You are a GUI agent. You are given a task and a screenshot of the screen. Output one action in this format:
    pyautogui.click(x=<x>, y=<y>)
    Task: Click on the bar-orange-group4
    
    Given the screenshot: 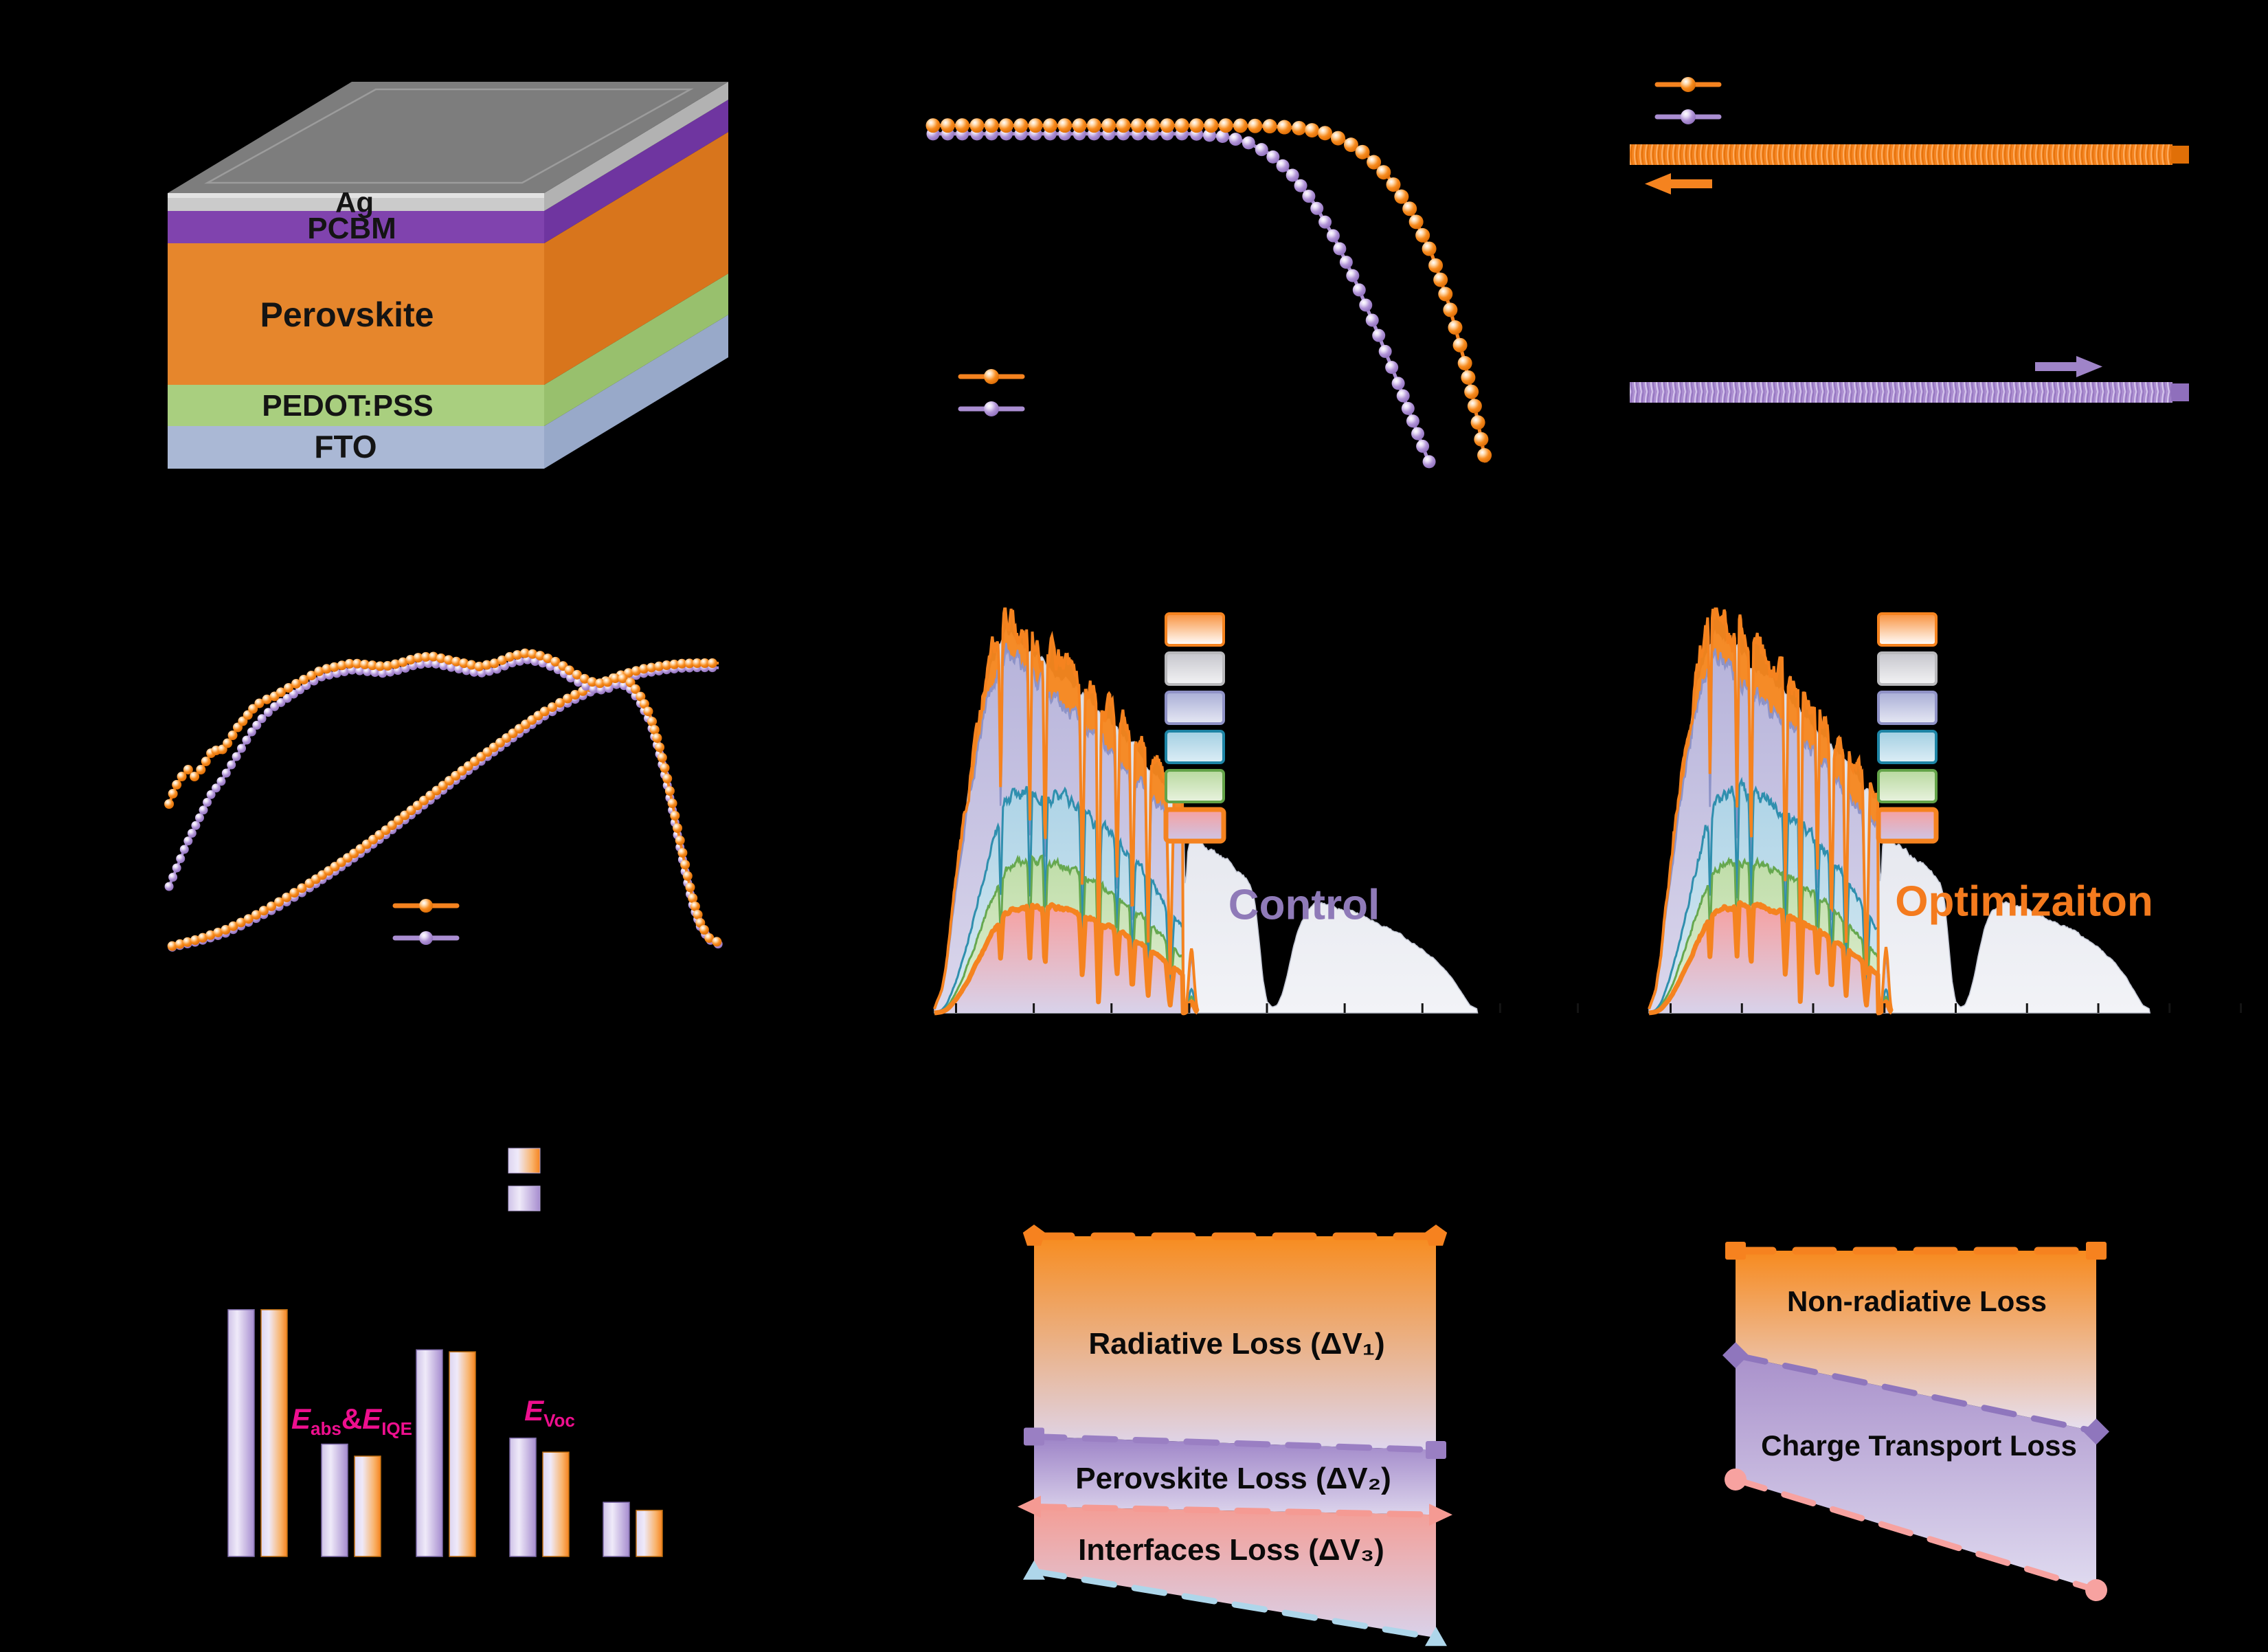 What is the action you would take?
    pyautogui.click(x=556, y=1504)
    